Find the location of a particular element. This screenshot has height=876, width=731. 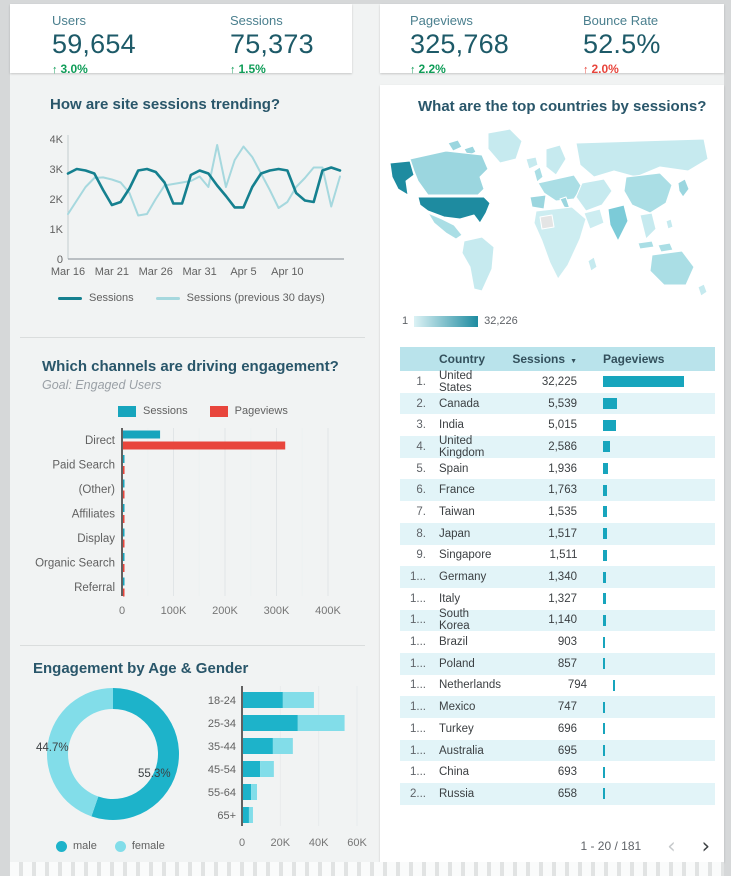

map-canada is located at coordinates (449, 173).